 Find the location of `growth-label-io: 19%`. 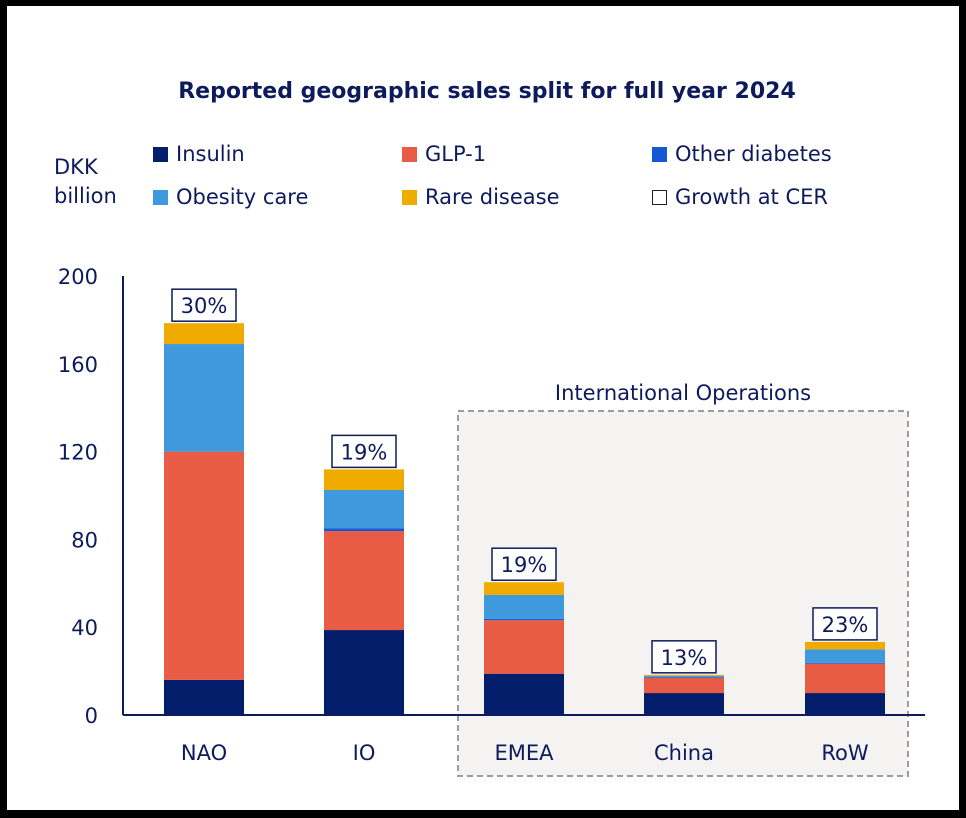

growth-label-io: 19% is located at coordinates (364, 452).